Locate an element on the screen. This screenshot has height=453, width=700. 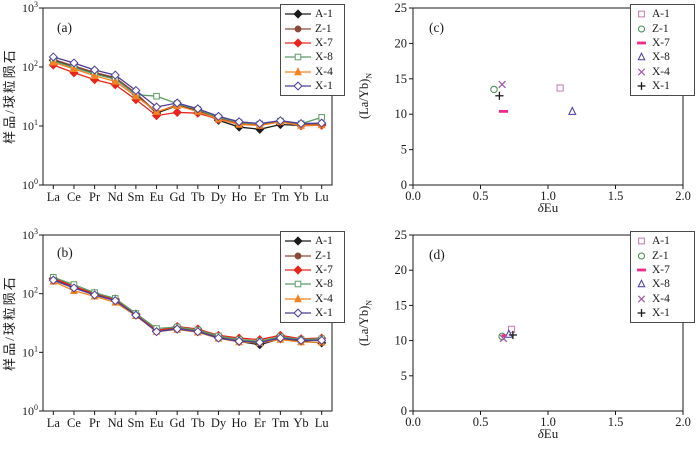
panel-d-legend: A-1 Z-1 X-7 X-8 X-4 X-1 is located at coordinates (662, 277).